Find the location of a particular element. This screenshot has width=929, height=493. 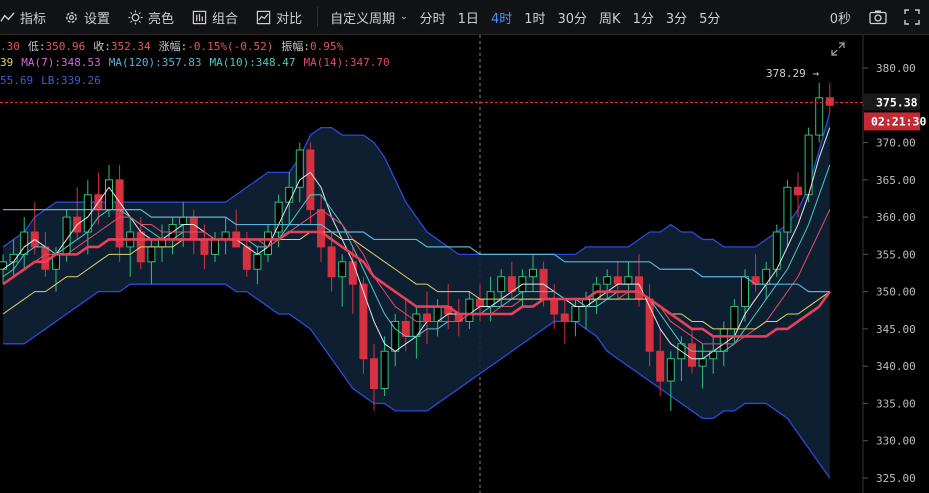

price-tag-bg is located at coordinates (892, 102).